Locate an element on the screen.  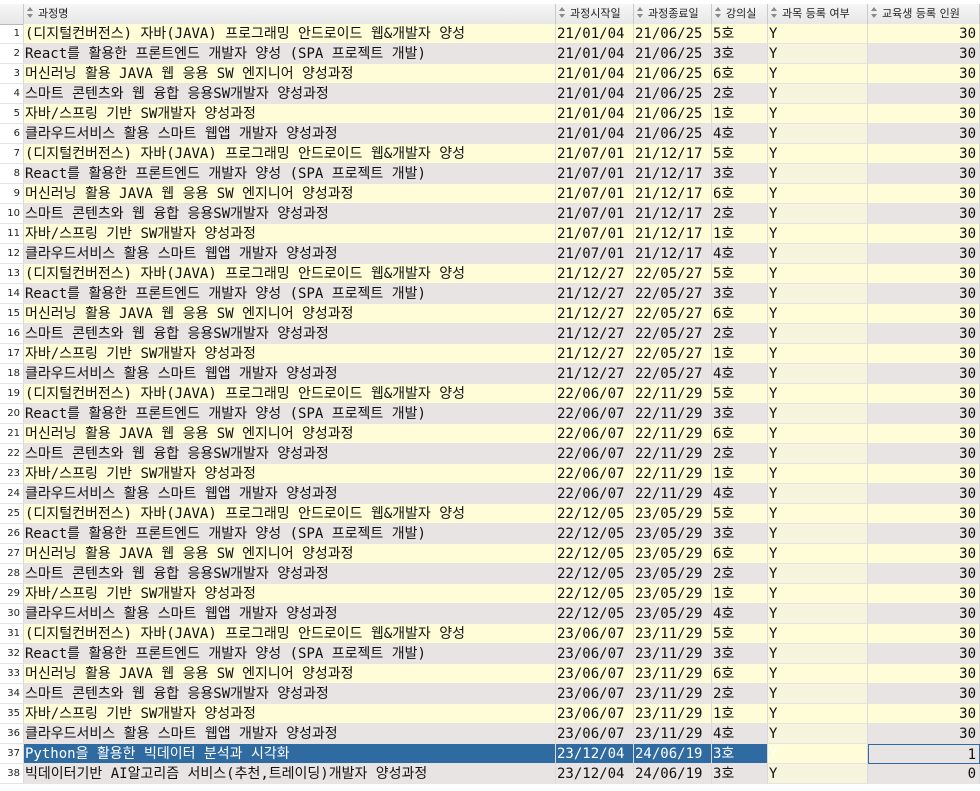
row-number-cell: 10 is located at coordinates (12, 214).